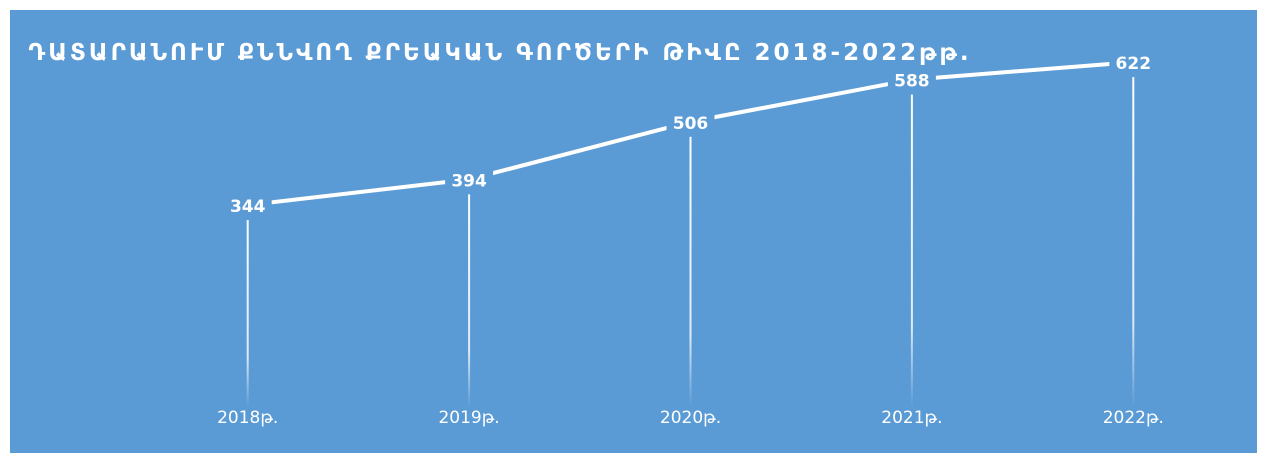  Describe the element at coordinates (911, 418) in the screenshot. I see `x-tick-label: 2021թ.` at that location.